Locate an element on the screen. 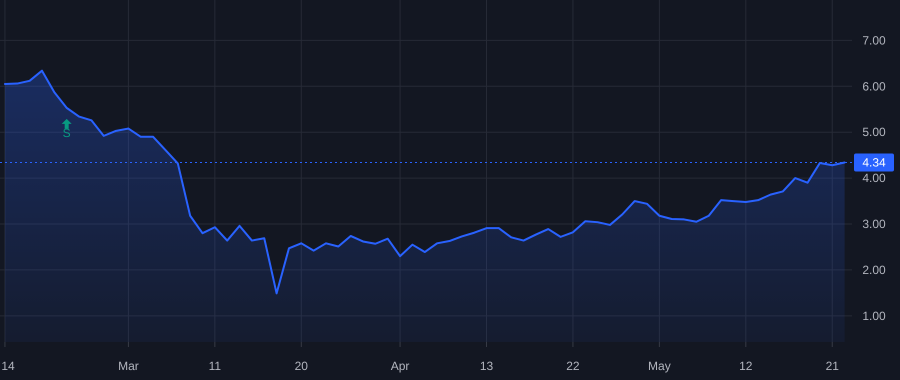  x-tick-label: Apr is located at coordinates (400, 366).